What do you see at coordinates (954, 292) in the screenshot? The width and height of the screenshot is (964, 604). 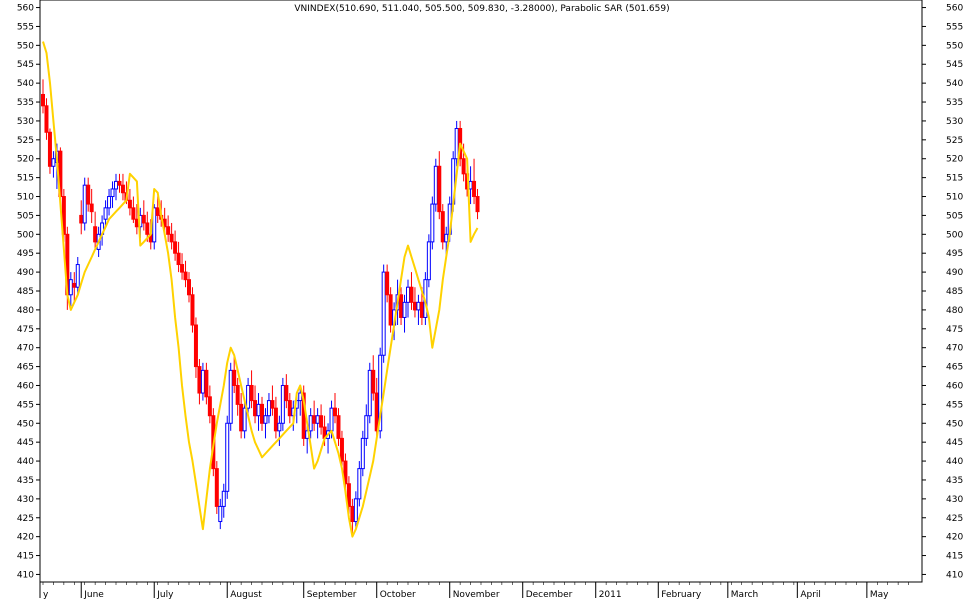 I see `y-tick-label-right: 485` at bounding box center [954, 292].